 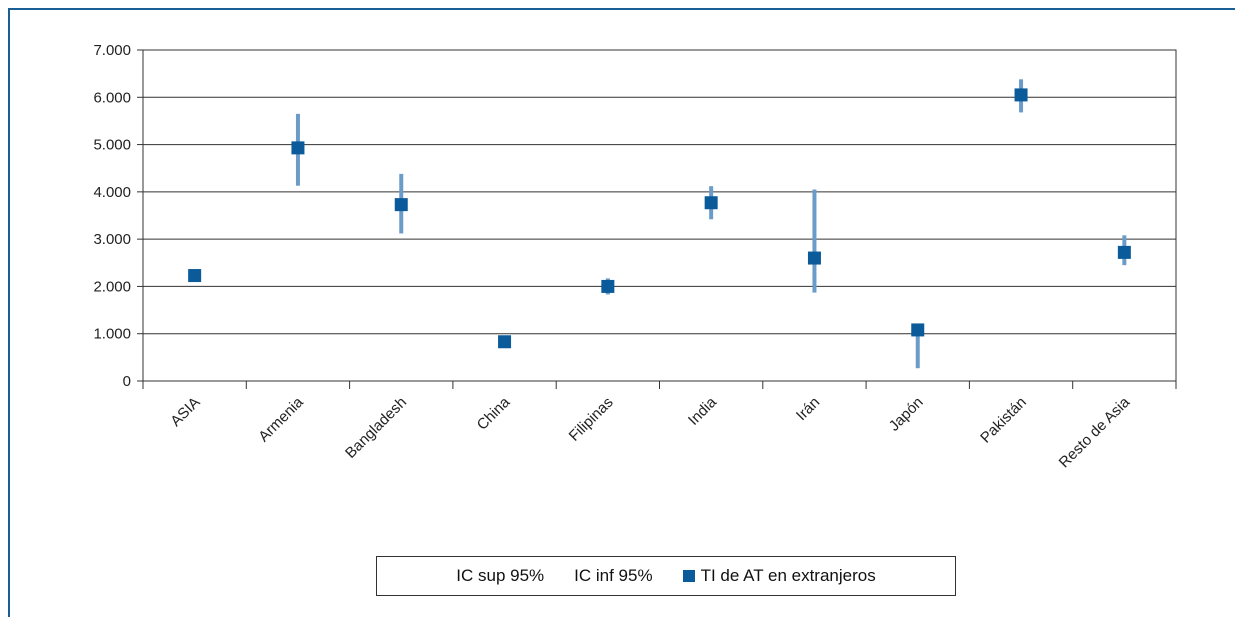 What do you see at coordinates (185, 412) in the screenshot?
I see `x-tick-label: ASIA` at bounding box center [185, 412].